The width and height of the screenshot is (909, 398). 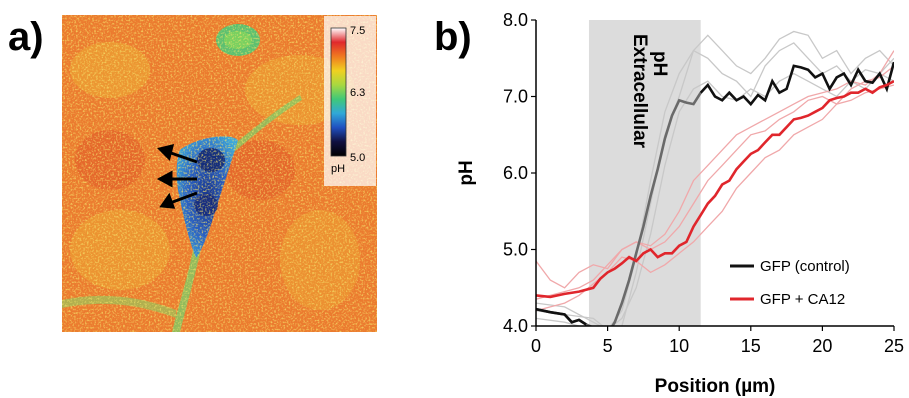 I want to click on y-tick-label-1: 5.0, so click(x=515, y=250).